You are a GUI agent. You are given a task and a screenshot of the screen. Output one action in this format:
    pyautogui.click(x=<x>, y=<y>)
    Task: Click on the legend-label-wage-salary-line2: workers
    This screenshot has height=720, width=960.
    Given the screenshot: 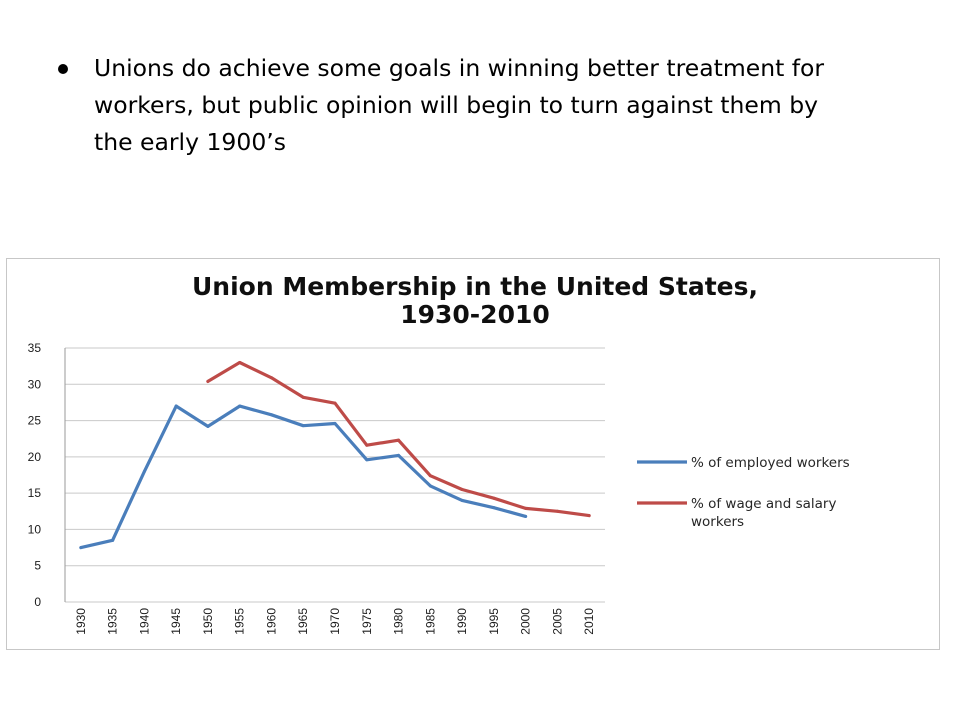 What is the action you would take?
    pyautogui.click(x=717, y=522)
    